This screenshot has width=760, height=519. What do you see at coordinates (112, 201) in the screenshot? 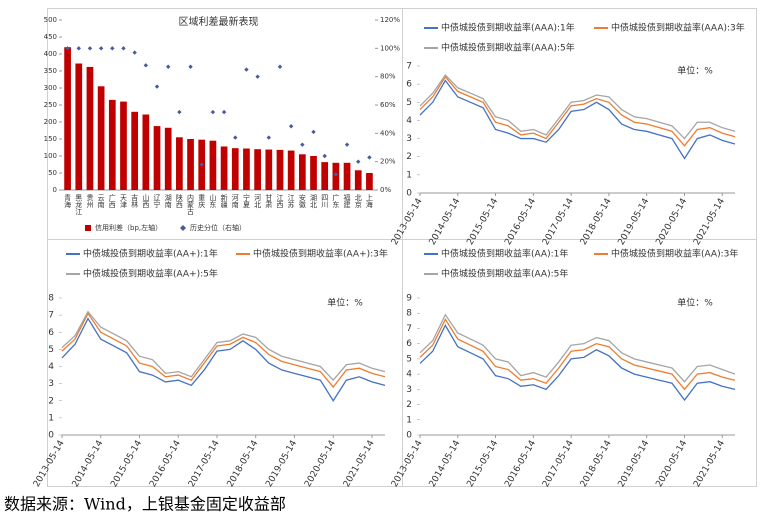
I see `x-tick-label: 广西` at bounding box center [112, 201].